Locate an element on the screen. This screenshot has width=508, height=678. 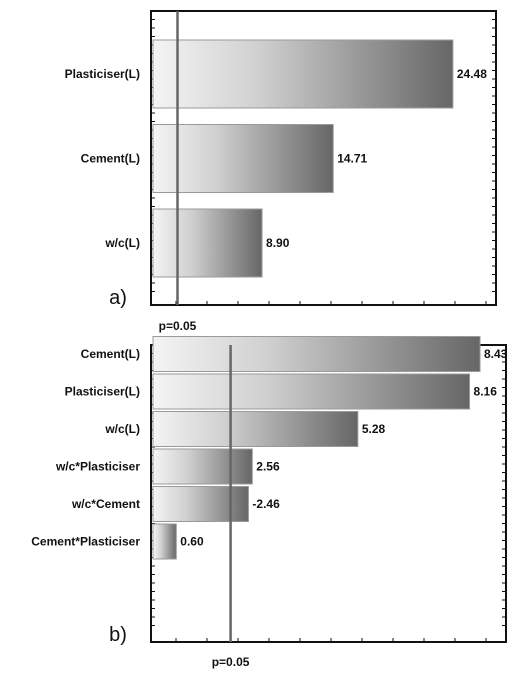
value-label: 8.43 is located at coordinates (496, 354).